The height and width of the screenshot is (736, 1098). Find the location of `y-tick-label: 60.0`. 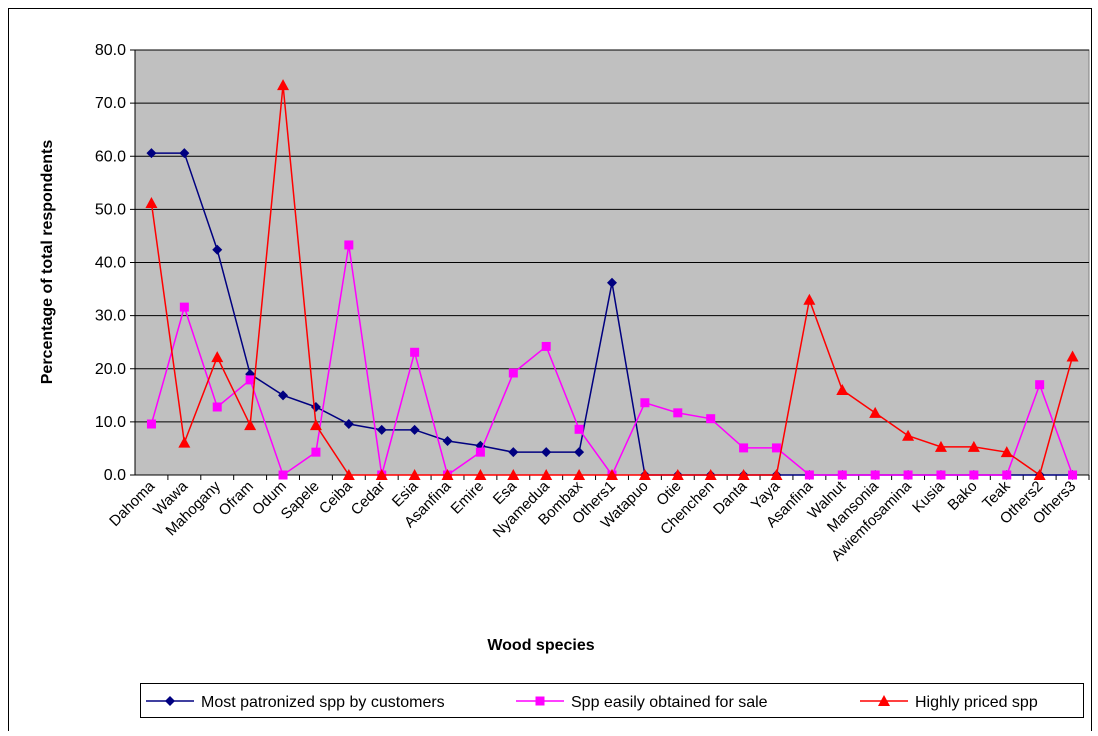

y-tick-label: 60.0 is located at coordinates (110, 156).